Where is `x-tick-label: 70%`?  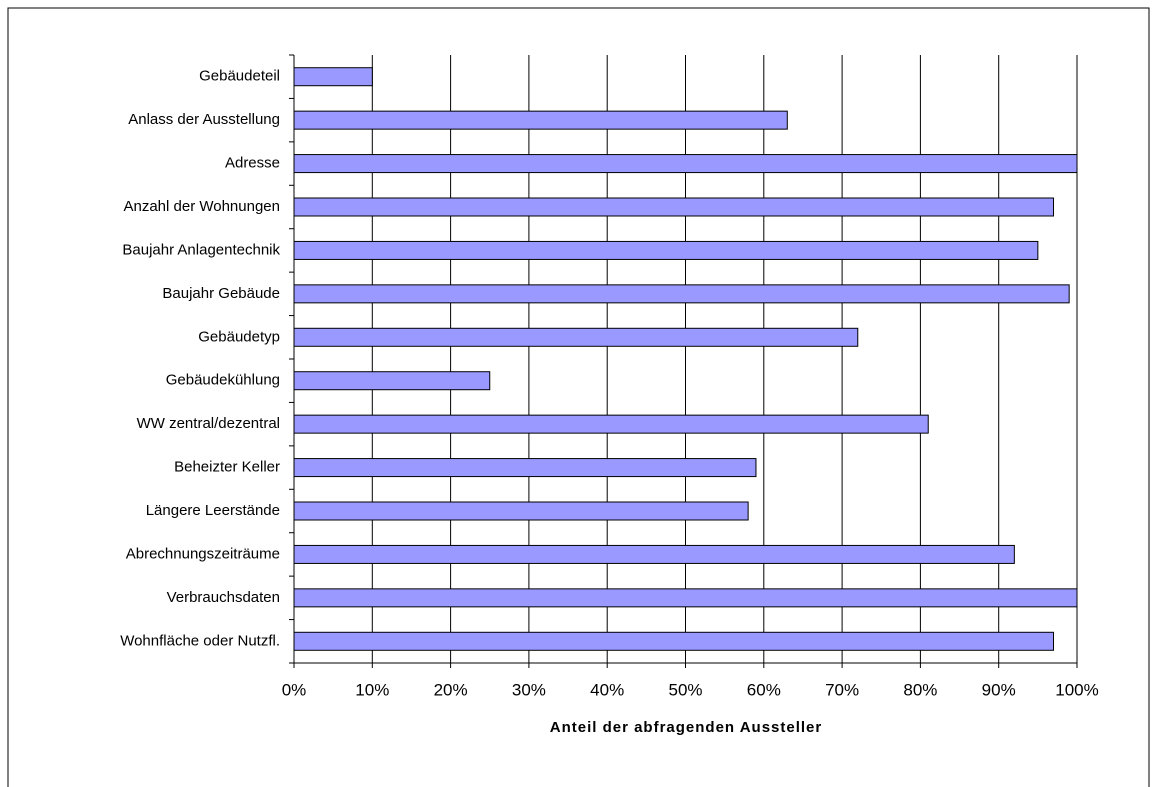 x-tick-label: 70% is located at coordinates (842, 689).